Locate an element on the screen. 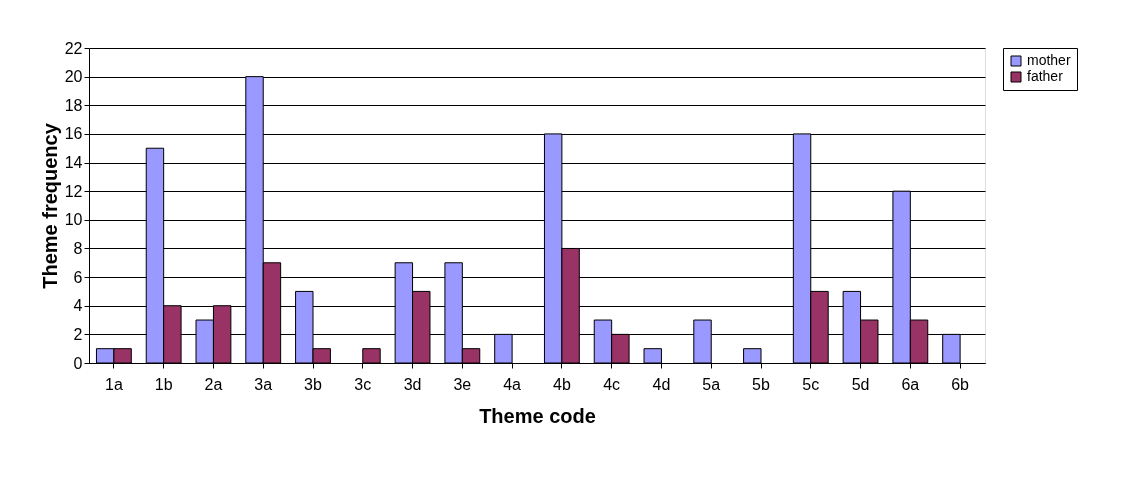  x-tick-label: 3a is located at coordinates (263, 384).